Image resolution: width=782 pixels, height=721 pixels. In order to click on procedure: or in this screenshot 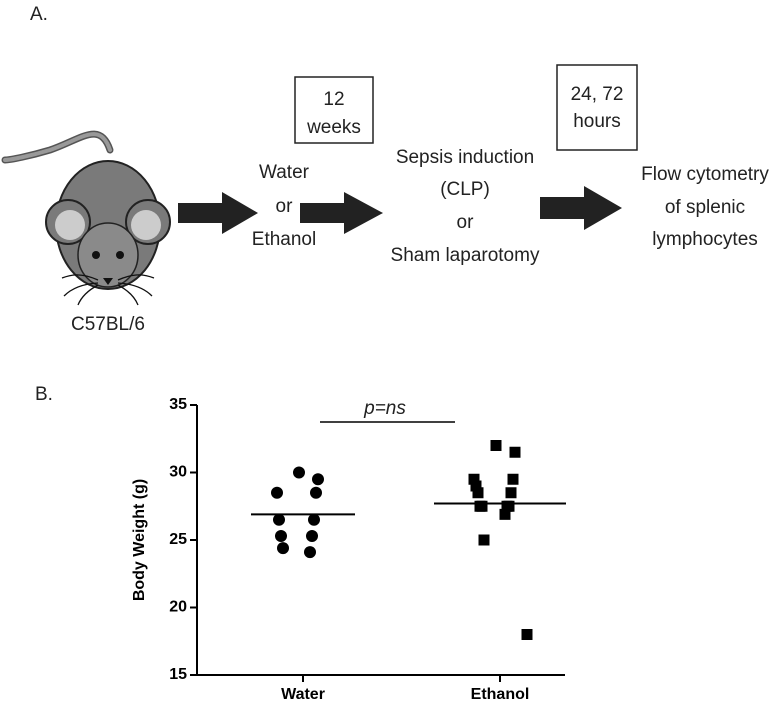, I will do `click(466, 222)`.